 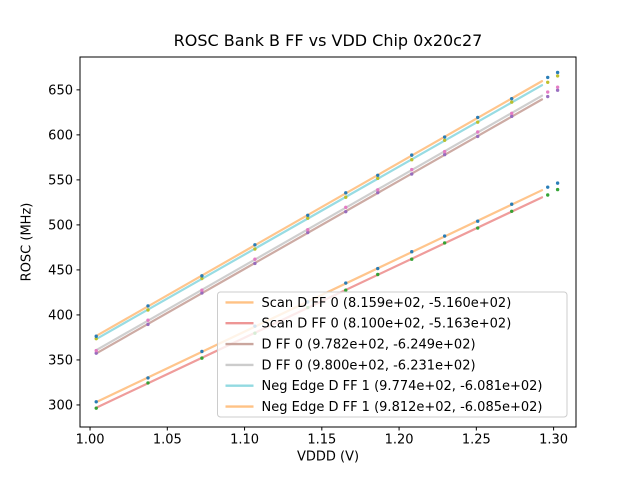 What do you see at coordinates (399, 440) in the screenshot?
I see `x-tick-label: 1.20` at bounding box center [399, 440].